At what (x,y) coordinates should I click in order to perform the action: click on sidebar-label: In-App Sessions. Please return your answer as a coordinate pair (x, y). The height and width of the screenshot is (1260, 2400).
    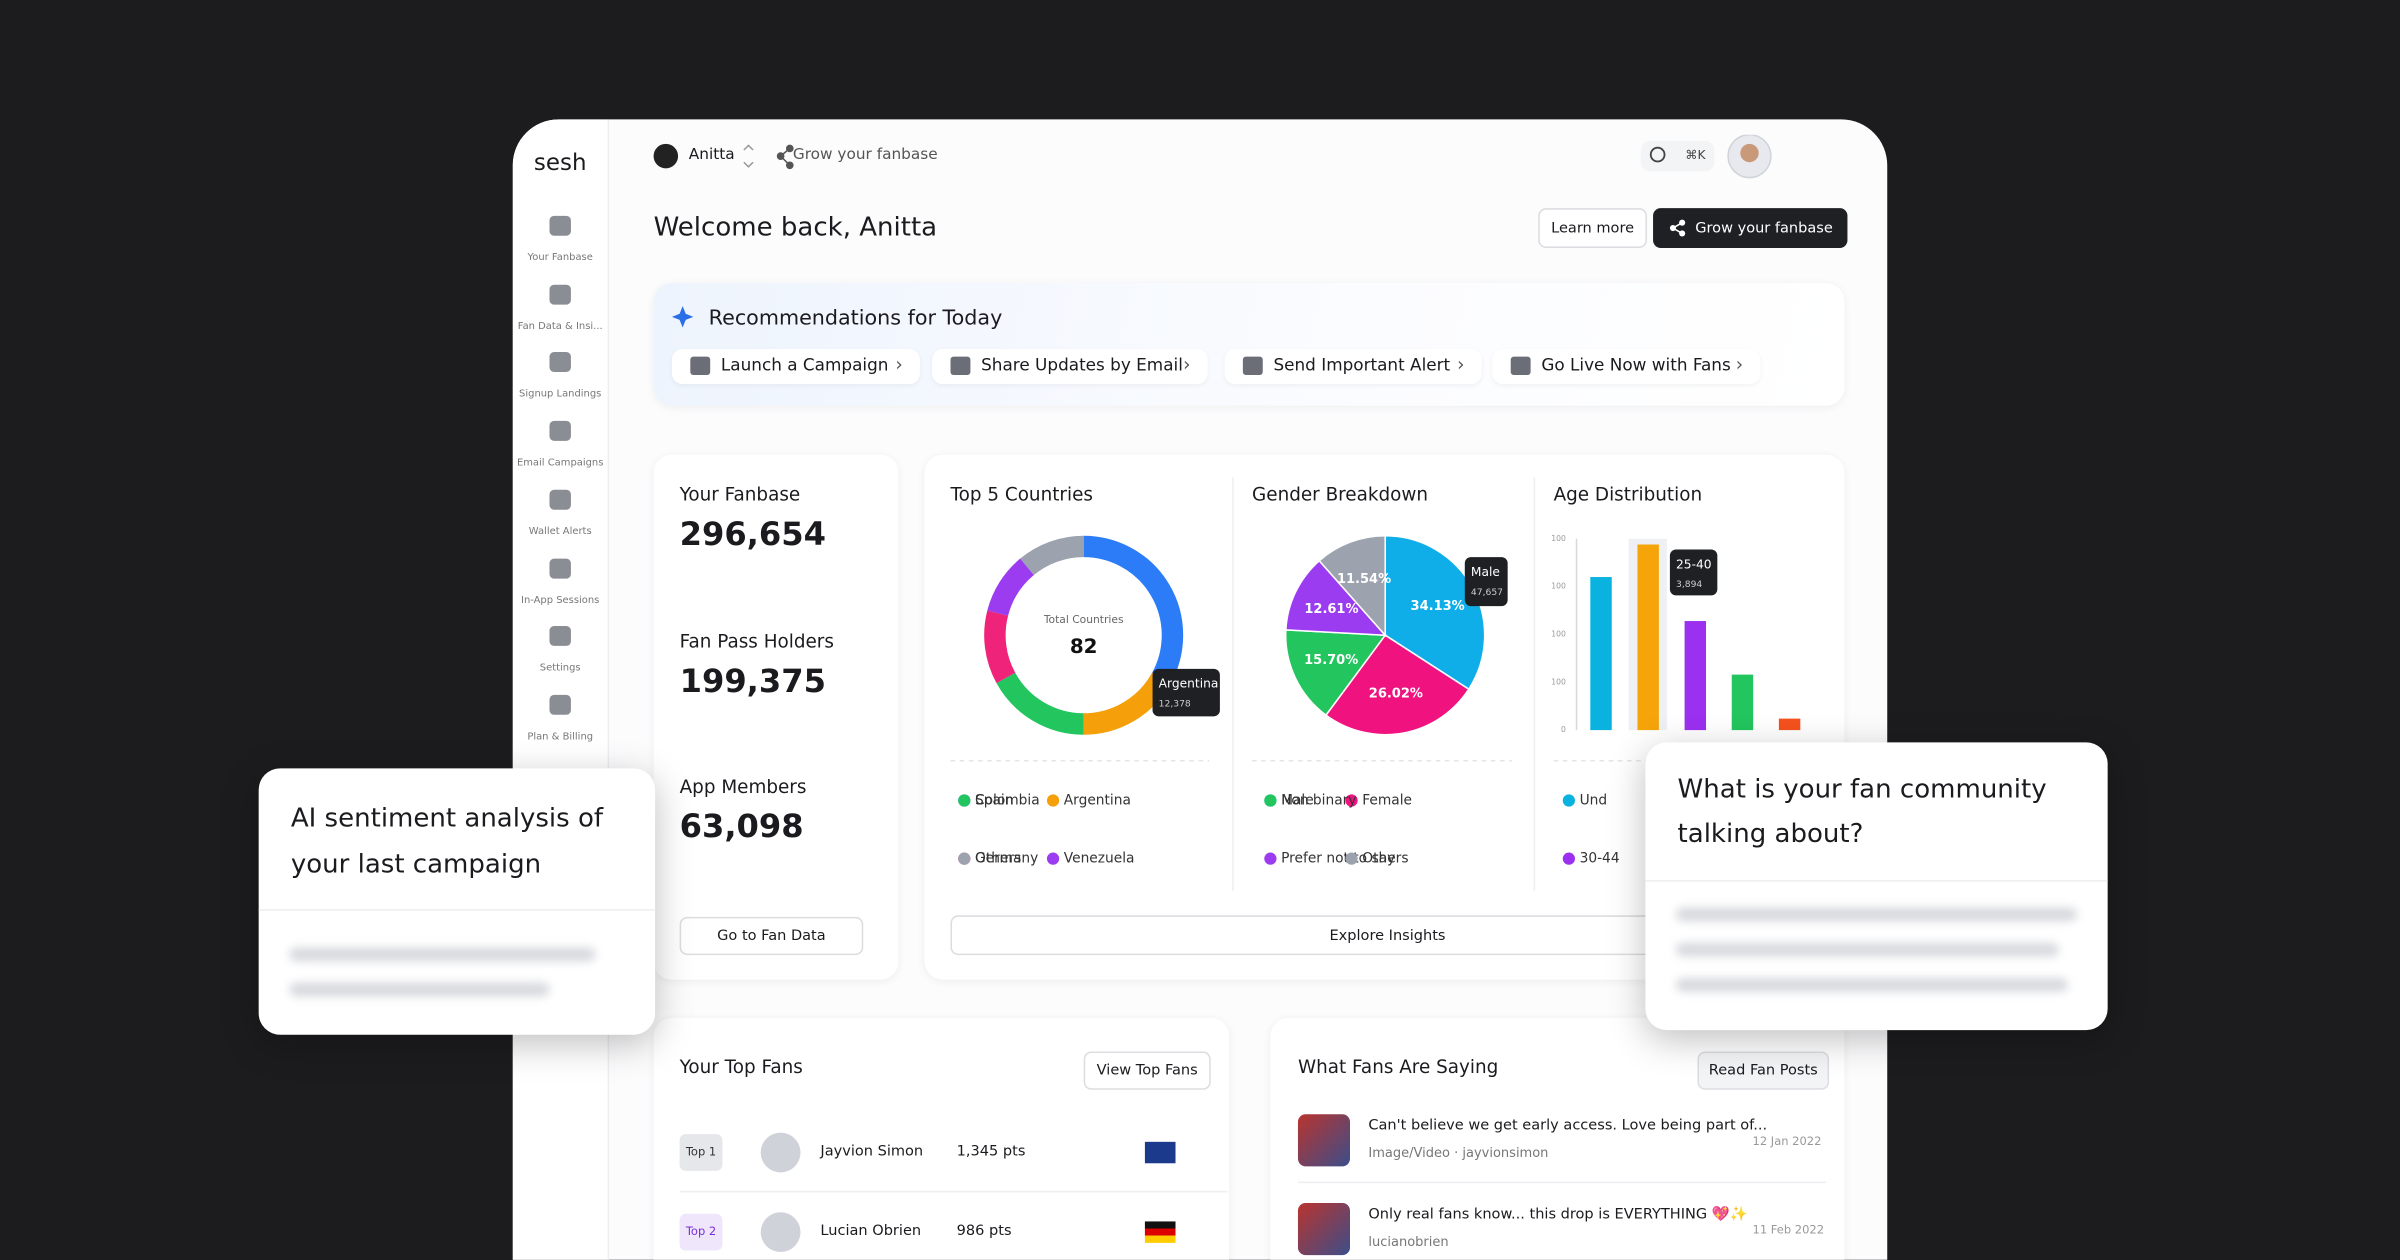
    Looking at the image, I should click on (560, 599).